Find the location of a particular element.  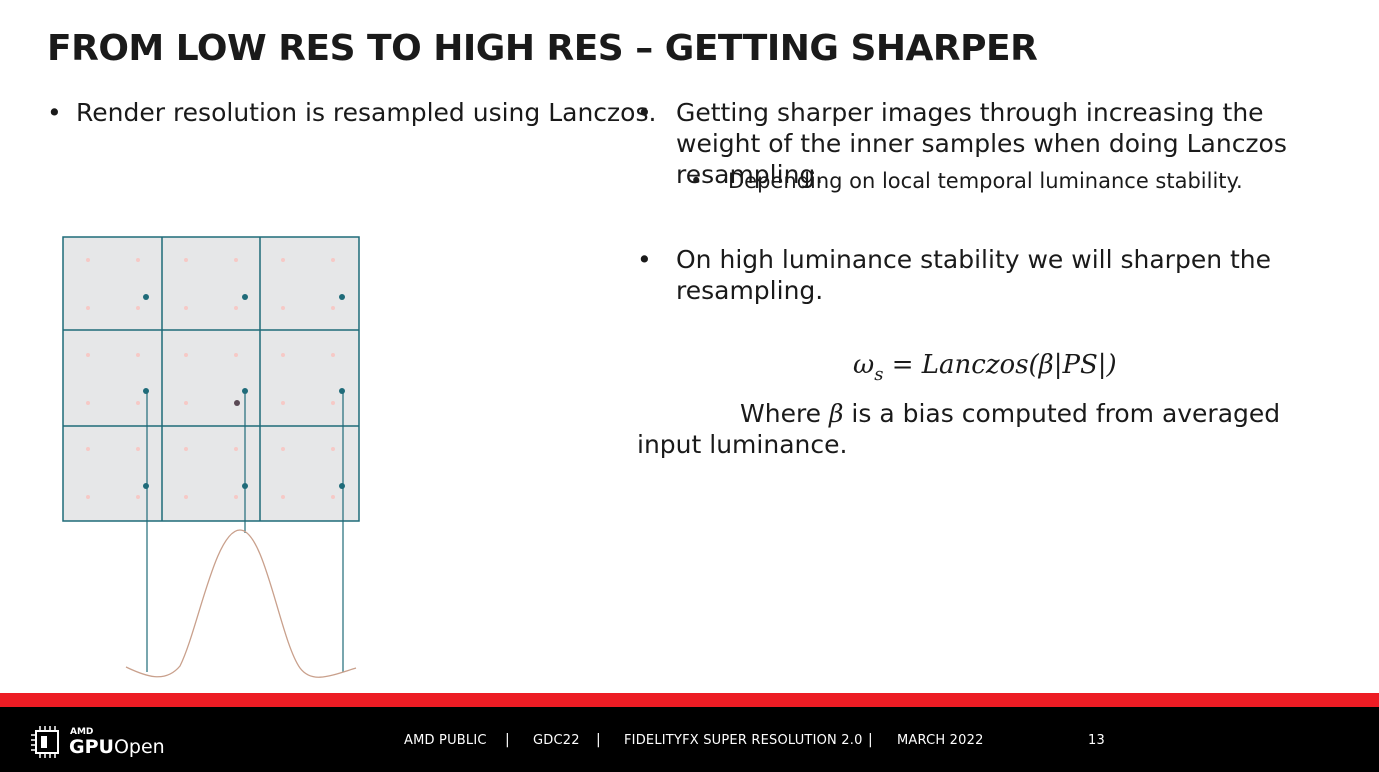

formula-subscript: s is located at coordinates (879, 374).